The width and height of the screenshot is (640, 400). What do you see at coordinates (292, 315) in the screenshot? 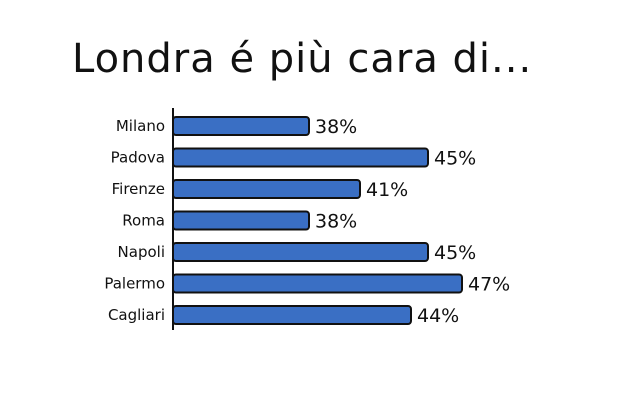
I see `bar-cagliari` at bounding box center [292, 315].